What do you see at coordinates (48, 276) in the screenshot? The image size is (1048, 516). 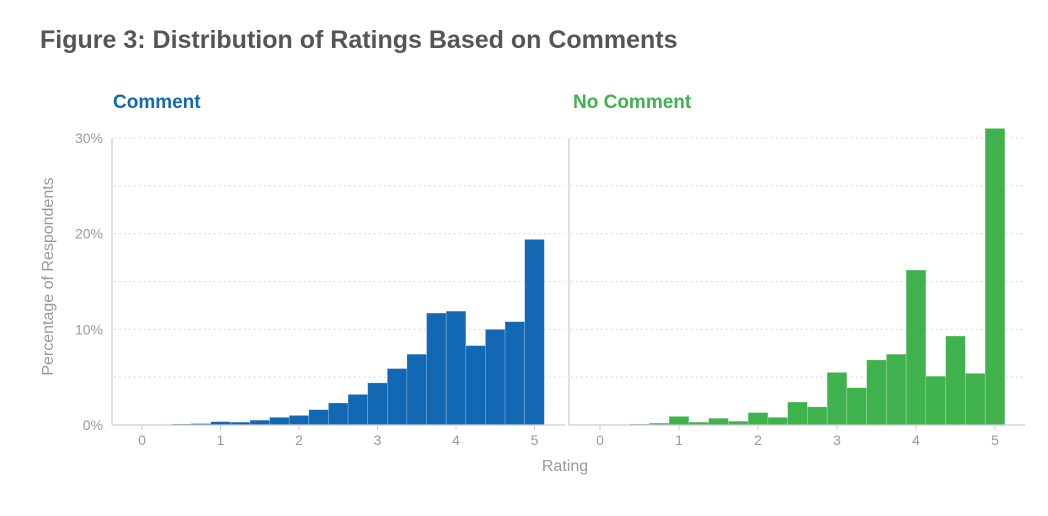 I see `y-axis-label: Percentage of Respondents` at bounding box center [48, 276].